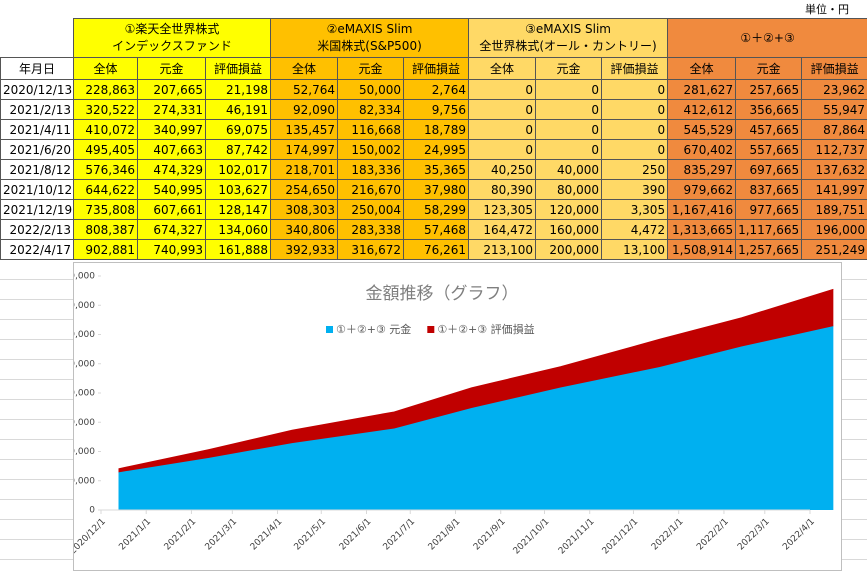  I want to click on corner-cell, so click(37, 38).